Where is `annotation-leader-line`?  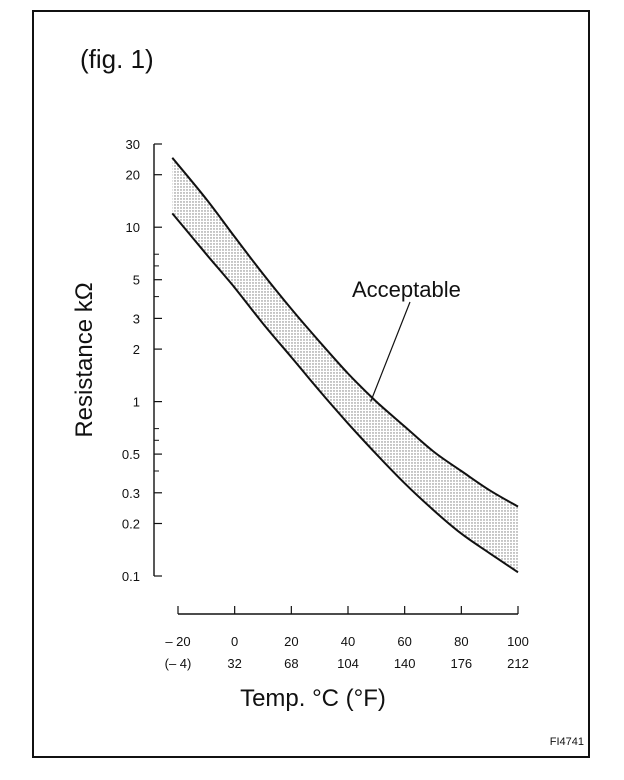
annotation-leader-line is located at coordinates (390, 351).